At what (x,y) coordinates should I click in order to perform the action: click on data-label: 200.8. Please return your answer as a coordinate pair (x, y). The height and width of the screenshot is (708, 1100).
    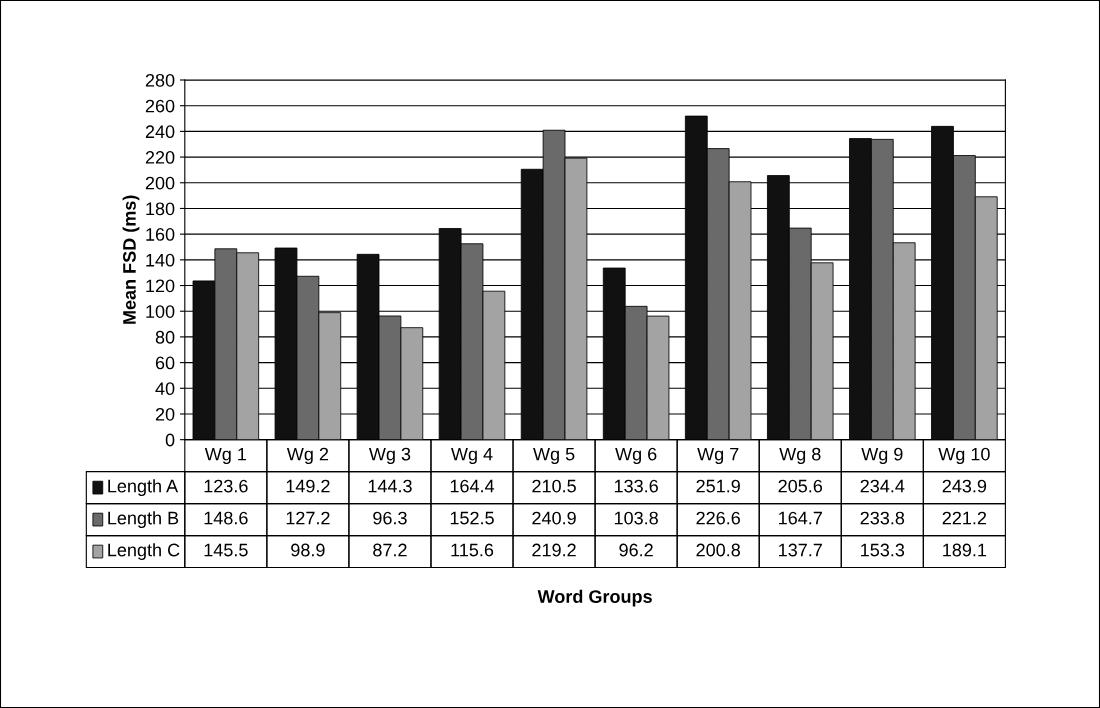
    Looking at the image, I should click on (718, 550).